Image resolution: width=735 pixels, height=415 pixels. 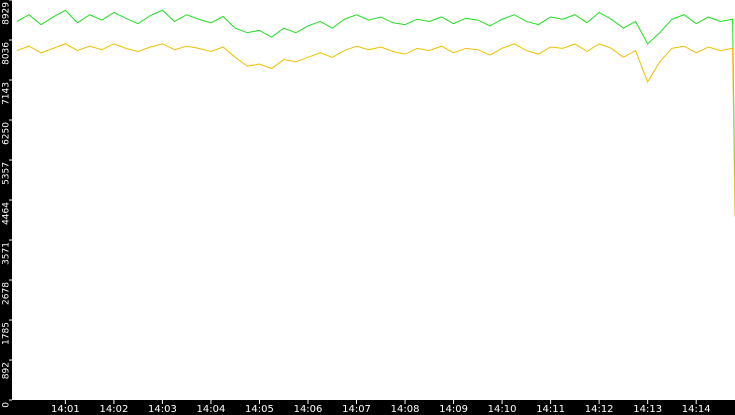 What do you see at coordinates (405, 409) in the screenshot?
I see `x-tick-label: 14:08` at bounding box center [405, 409].